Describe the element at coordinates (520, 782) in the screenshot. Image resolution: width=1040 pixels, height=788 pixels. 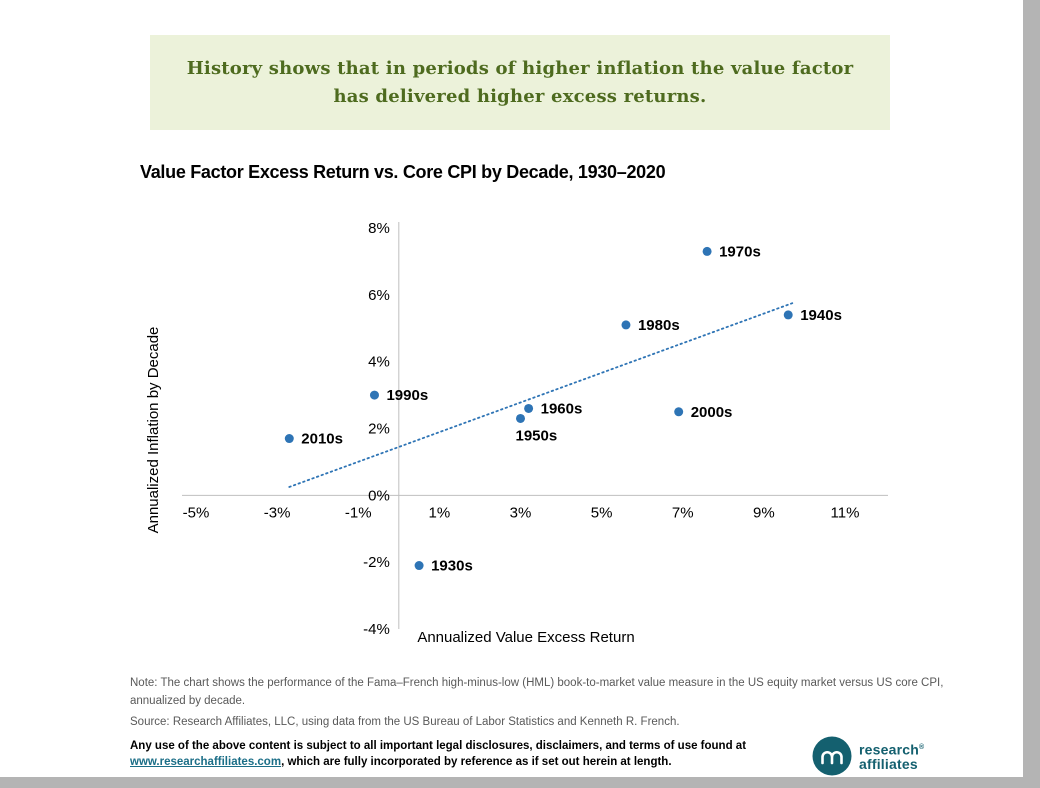
I see `desktop-edge-bottom` at that location.